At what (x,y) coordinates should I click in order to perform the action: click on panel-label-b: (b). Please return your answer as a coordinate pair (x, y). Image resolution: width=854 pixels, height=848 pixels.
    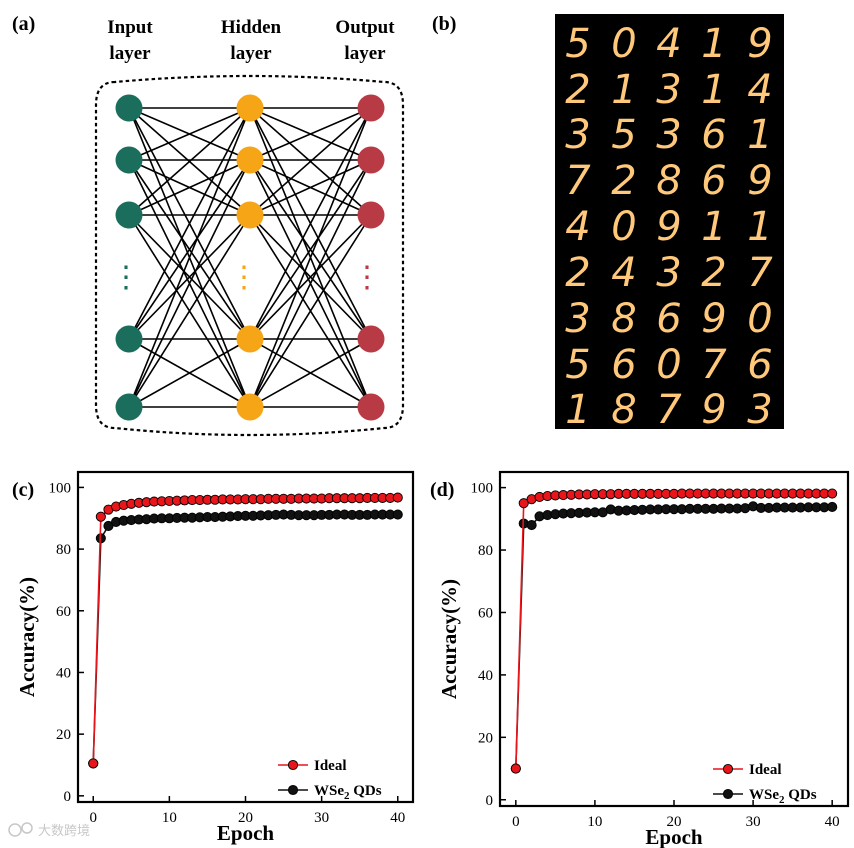
    Looking at the image, I should click on (444, 24).